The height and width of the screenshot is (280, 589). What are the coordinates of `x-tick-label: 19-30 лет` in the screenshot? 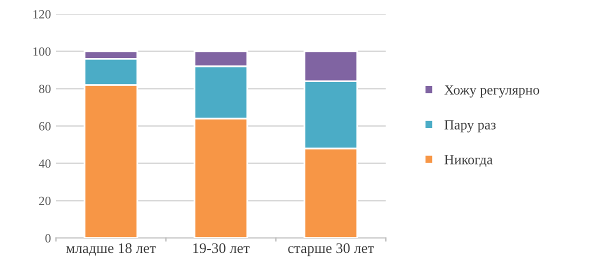 It's located at (221, 248).